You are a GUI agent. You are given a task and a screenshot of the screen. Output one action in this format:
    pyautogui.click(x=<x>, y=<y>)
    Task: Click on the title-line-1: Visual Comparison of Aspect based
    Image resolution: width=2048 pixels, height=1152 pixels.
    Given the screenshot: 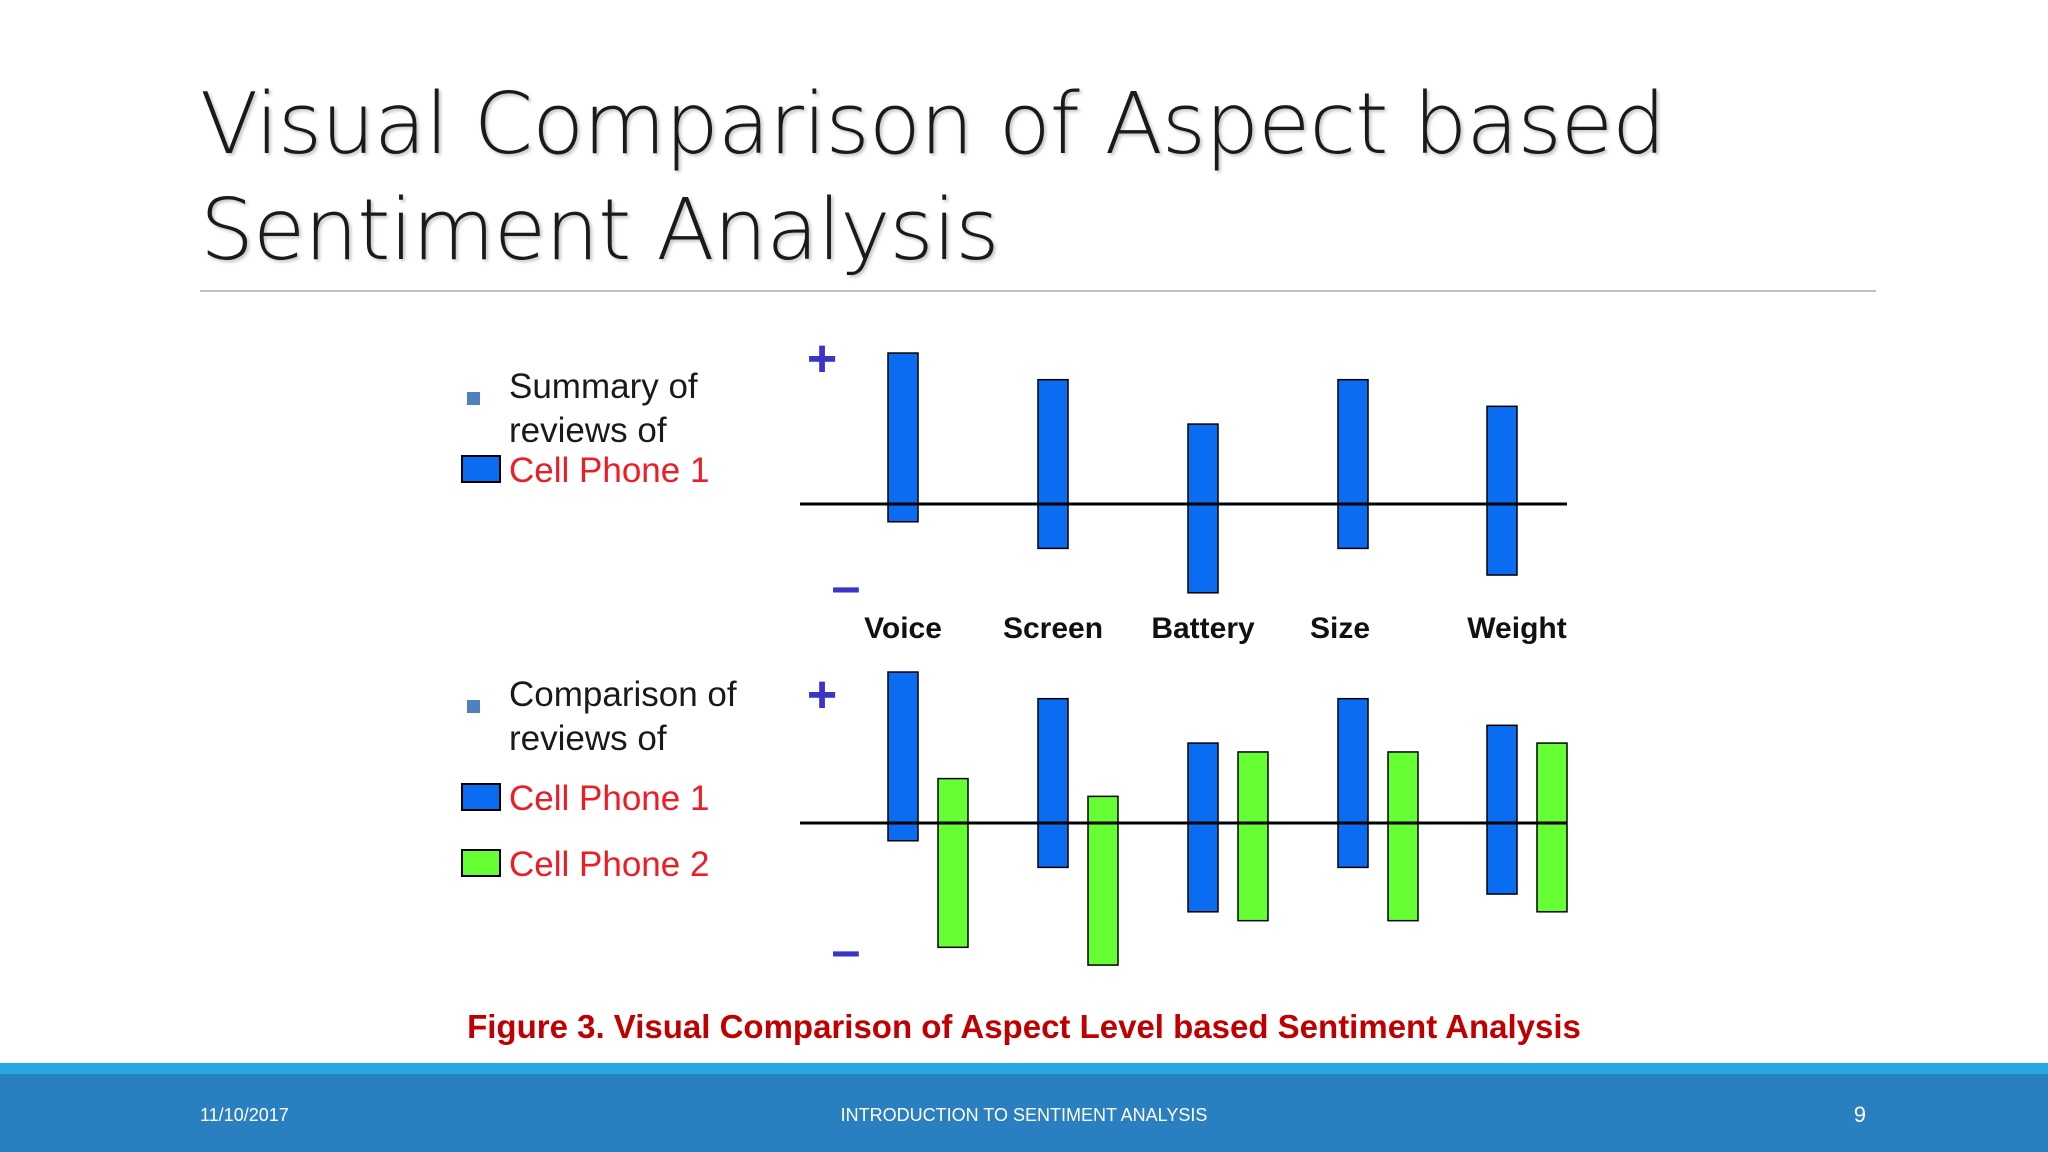 What is the action you would take?
    pyautogui.click(x=933, y=124)
    